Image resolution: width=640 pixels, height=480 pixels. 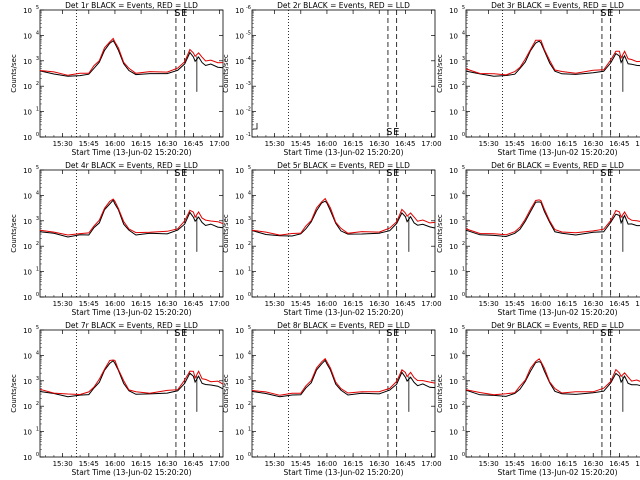 I want to click on panel-title: Det 4r BLACK = Events, RED = LLD, so click(x=131, y=165).